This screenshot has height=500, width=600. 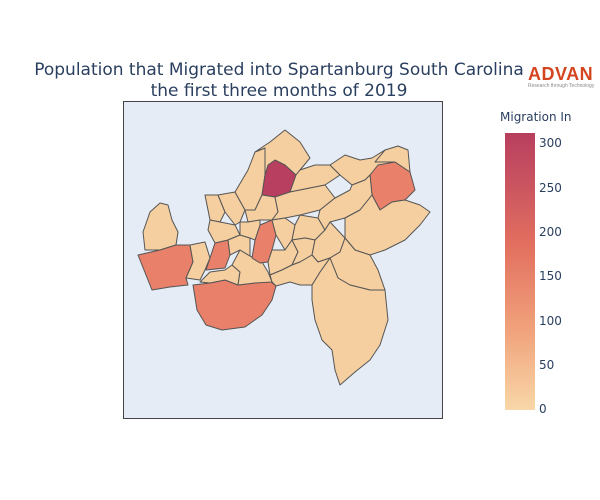 I want to click on region-center-left, so click(x=250, y=230).